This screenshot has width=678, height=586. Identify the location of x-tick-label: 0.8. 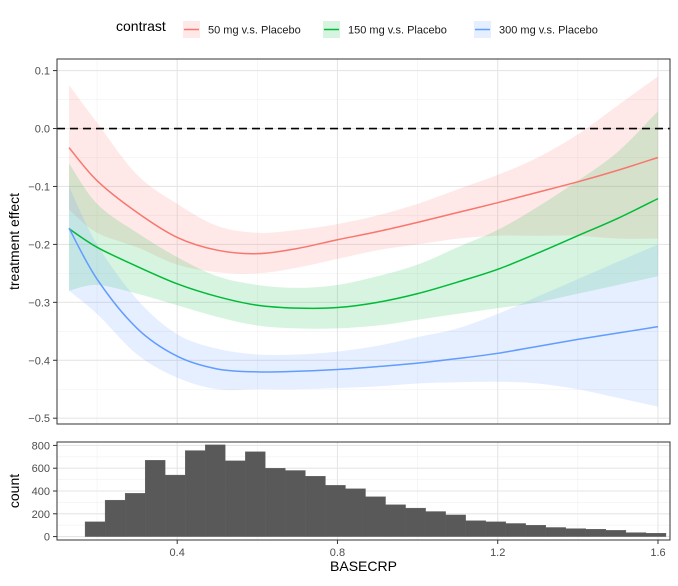
(337, 553).